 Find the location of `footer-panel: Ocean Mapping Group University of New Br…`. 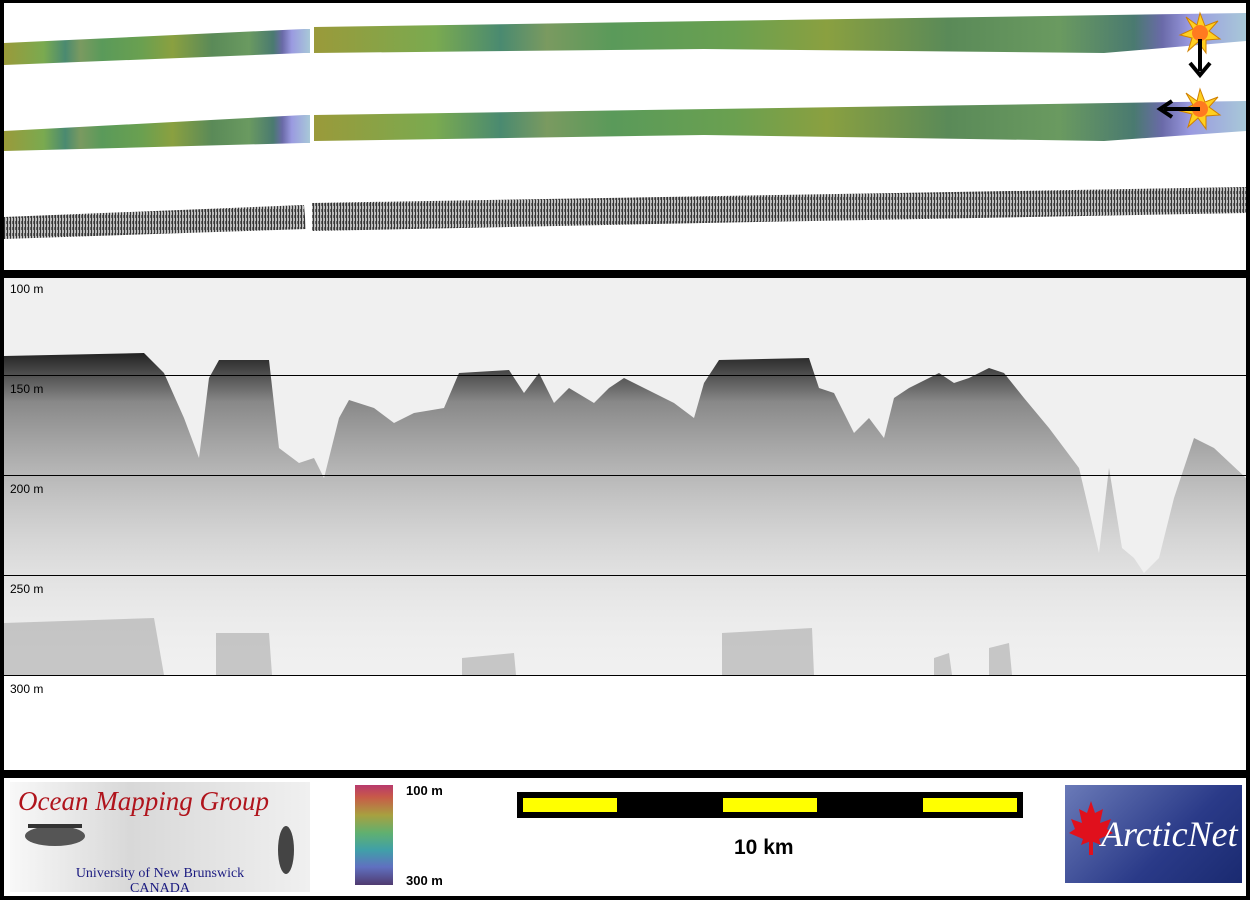

footer-panel: Ocean Mapping Group University of New Br… is located at coordinates (625, 837).